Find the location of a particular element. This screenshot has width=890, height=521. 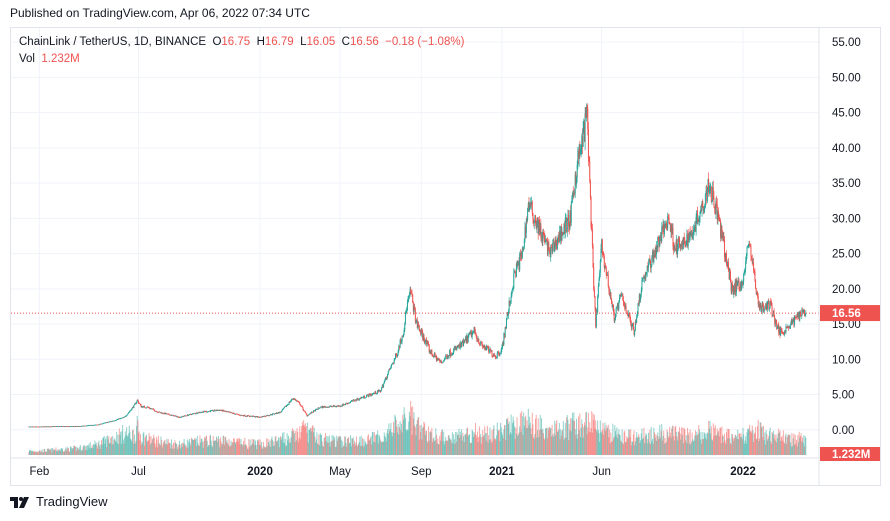

tradingview-branding: TradingView is located at coordinates (59, 501).